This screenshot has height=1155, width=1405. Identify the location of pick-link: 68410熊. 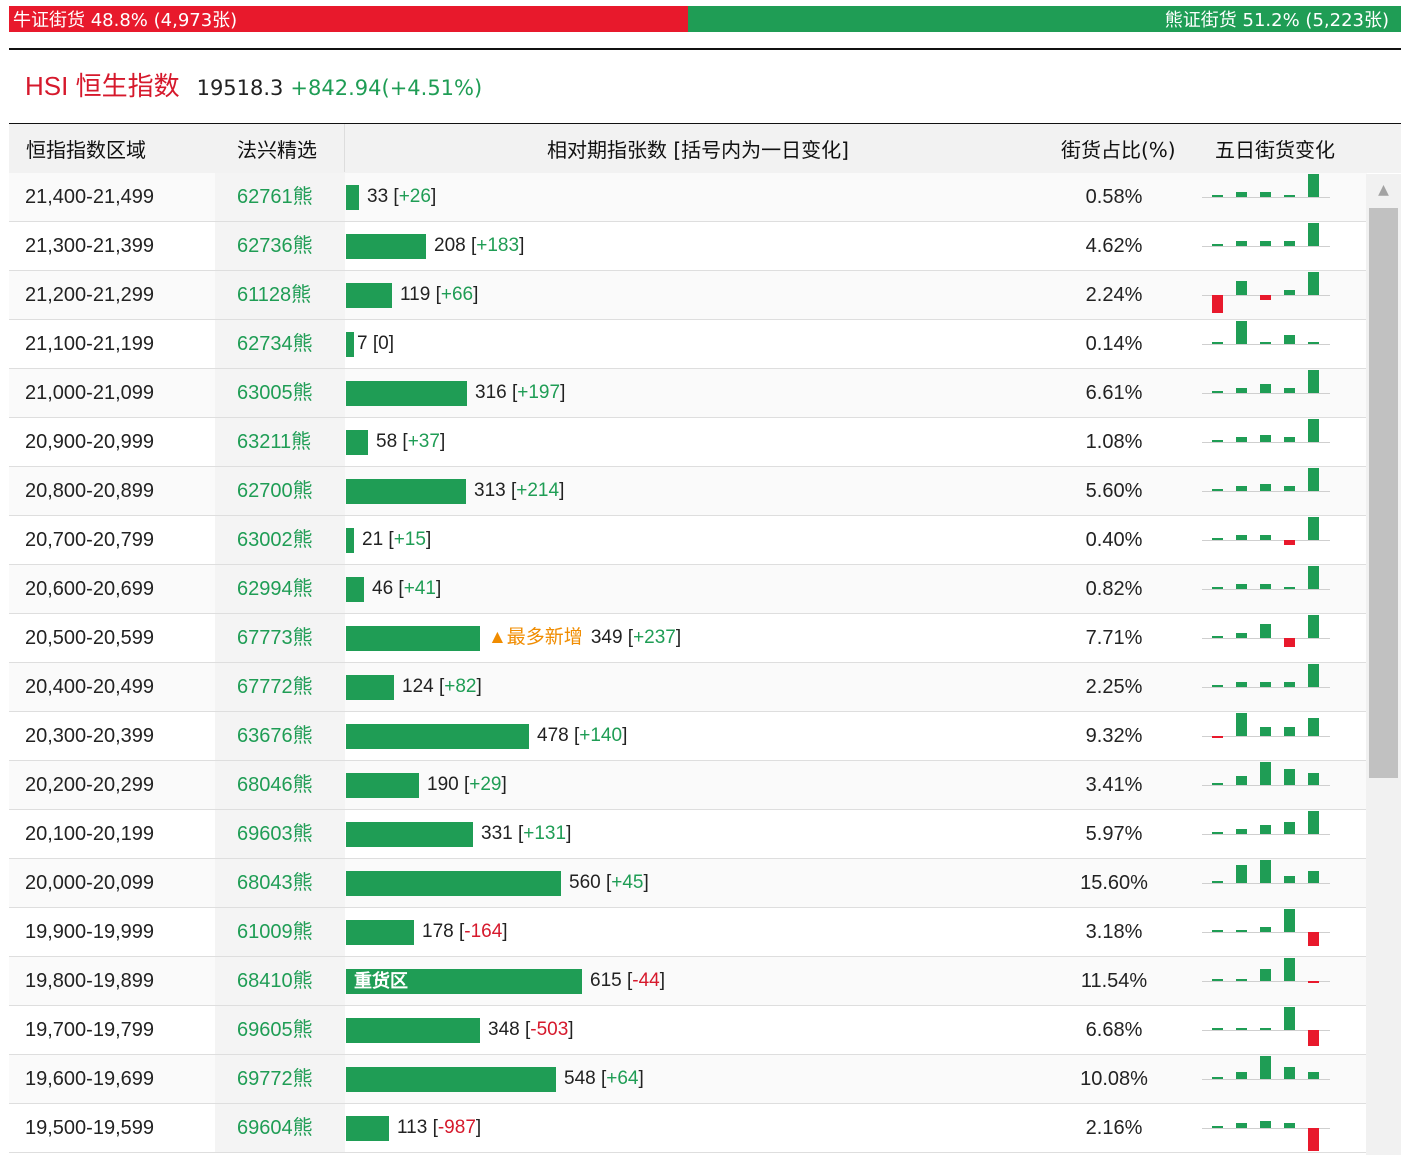
(275, 981).